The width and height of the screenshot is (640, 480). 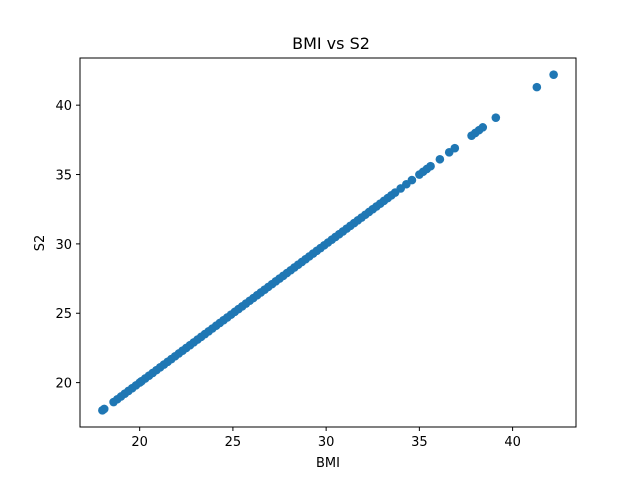 What do you see at coordinates (331, 43) in the screenshot?
I see `chart-title: BMI vs S2` at bounding box center [331, 43].